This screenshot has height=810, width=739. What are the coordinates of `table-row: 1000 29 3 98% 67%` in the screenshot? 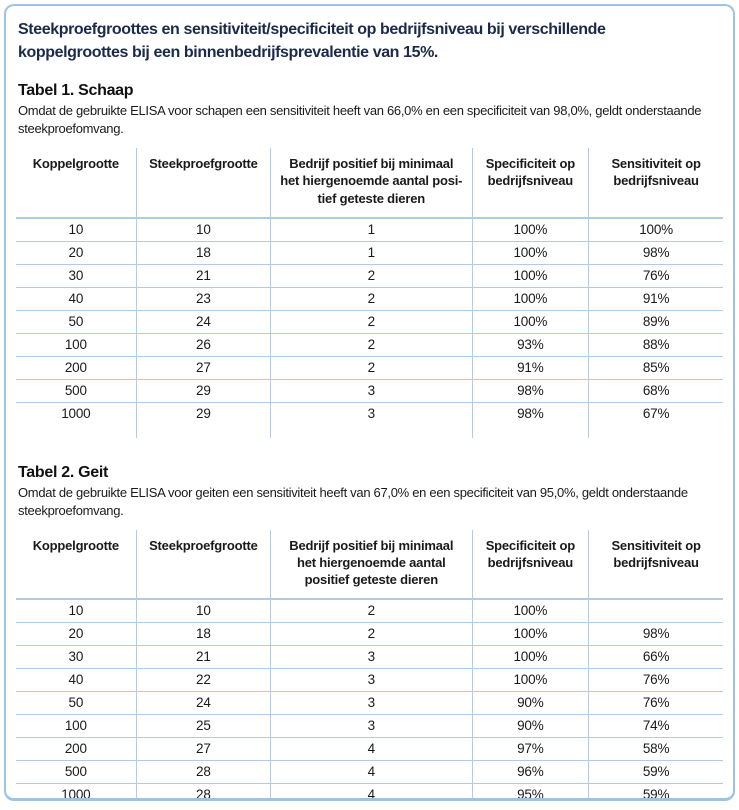 It's located at (369, 413).